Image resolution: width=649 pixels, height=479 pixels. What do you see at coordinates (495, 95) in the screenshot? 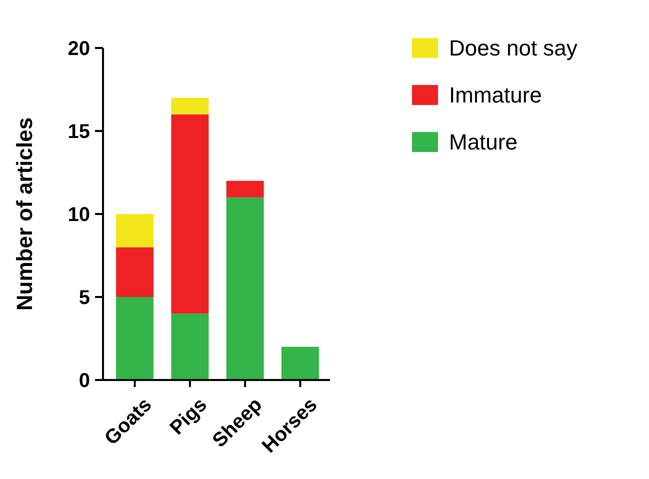
I see `legend-label: Immature` at bounding box center [495, 95].